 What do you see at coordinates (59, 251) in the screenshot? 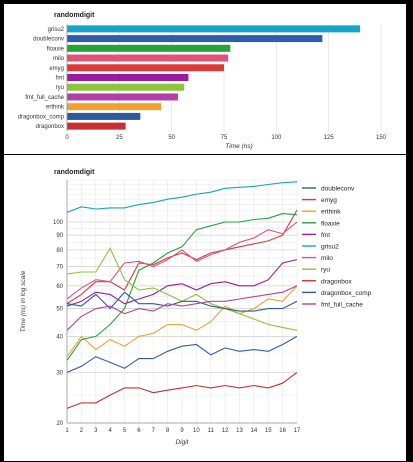
I see `y-tick-label: 80` at bounding box center [59, 251].